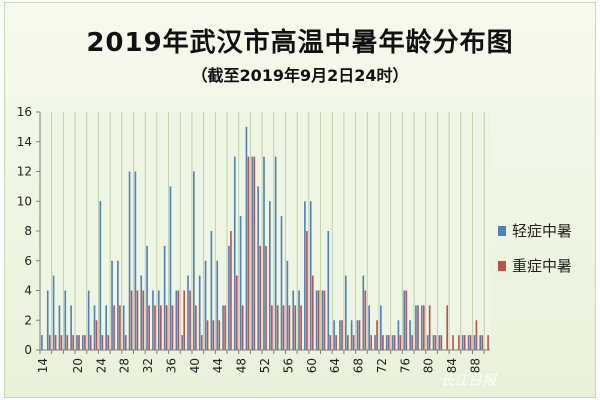 The height and width of the screenshot is (400, 600). Describe the element at coordinates (502, 265) in the screenshot. I see `legend-swatch-severe` at that location.